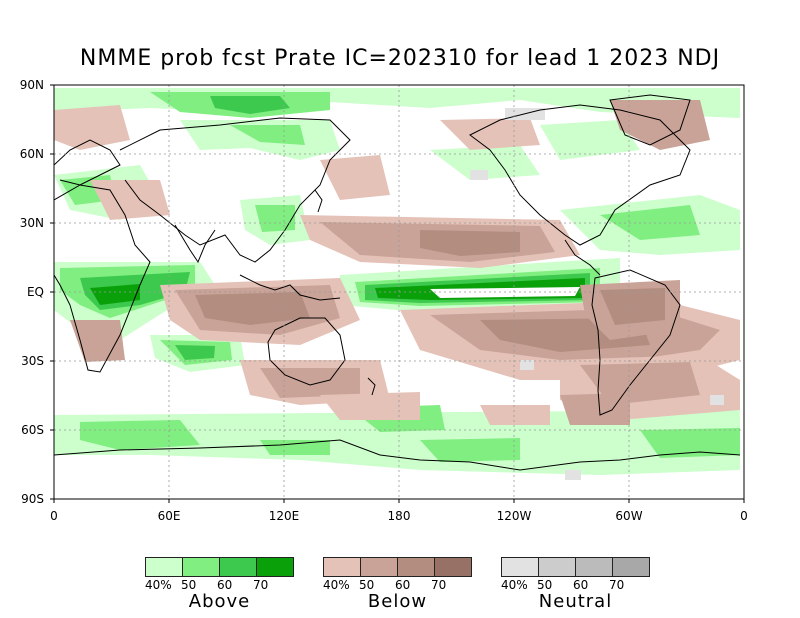  I want to click on legend-neutral-swatches, so click(575, 567).